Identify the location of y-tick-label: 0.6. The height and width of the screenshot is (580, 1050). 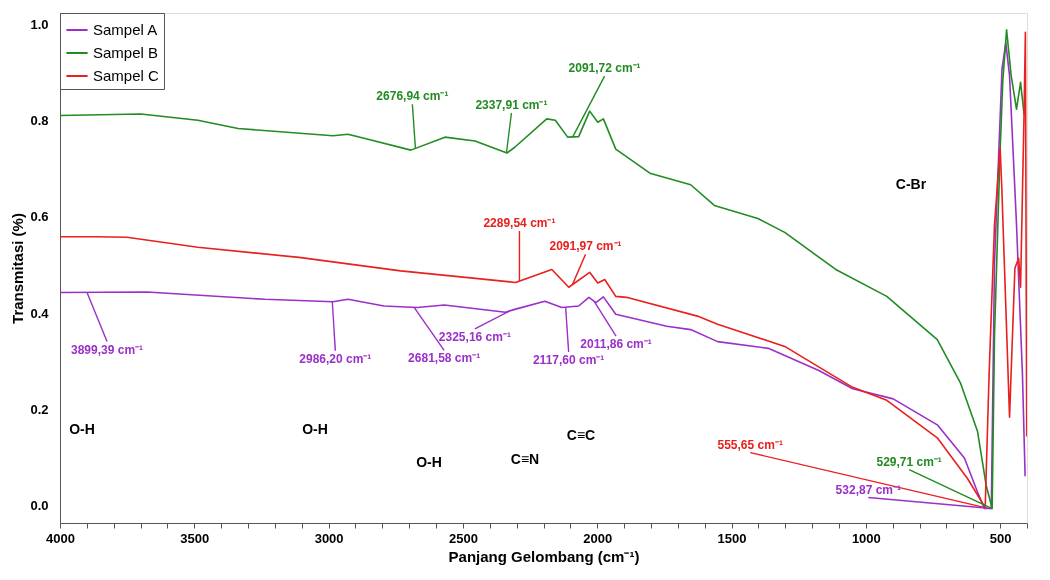
(39, 217).